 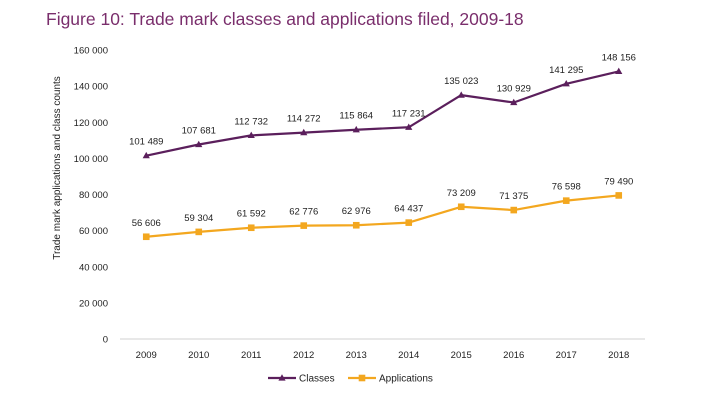 What do you see at coordinates (91, 87) in the screenshot?
I see `y-tick-label: 140 000` at bounding box center [91, 87].